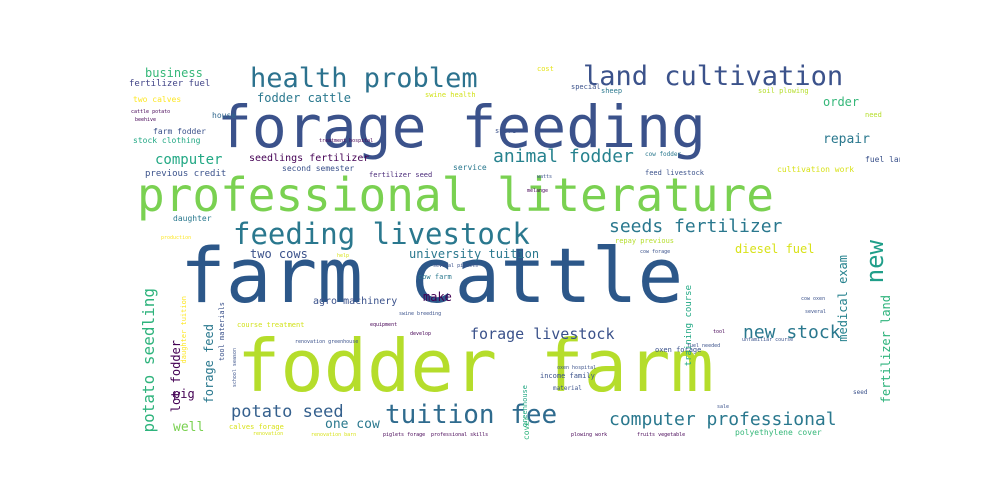 This screenshot has height=500, width=1000. I want to click on word-potato-seedling: potato seedling, so click(148, 360).